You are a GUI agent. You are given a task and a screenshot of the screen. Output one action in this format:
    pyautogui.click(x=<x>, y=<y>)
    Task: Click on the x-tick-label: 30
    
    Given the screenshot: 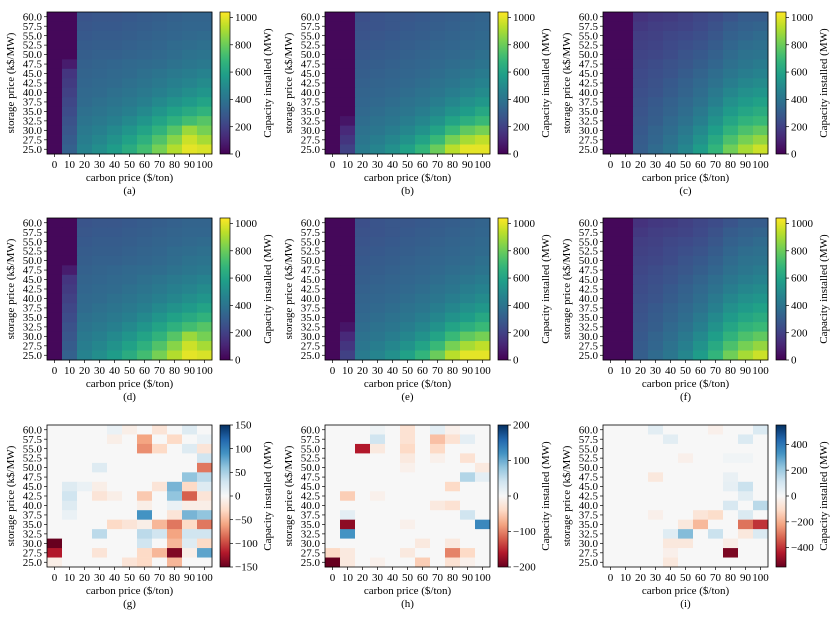 What is the action you would take?
    pyautogui.click(x=100, y=578)
    